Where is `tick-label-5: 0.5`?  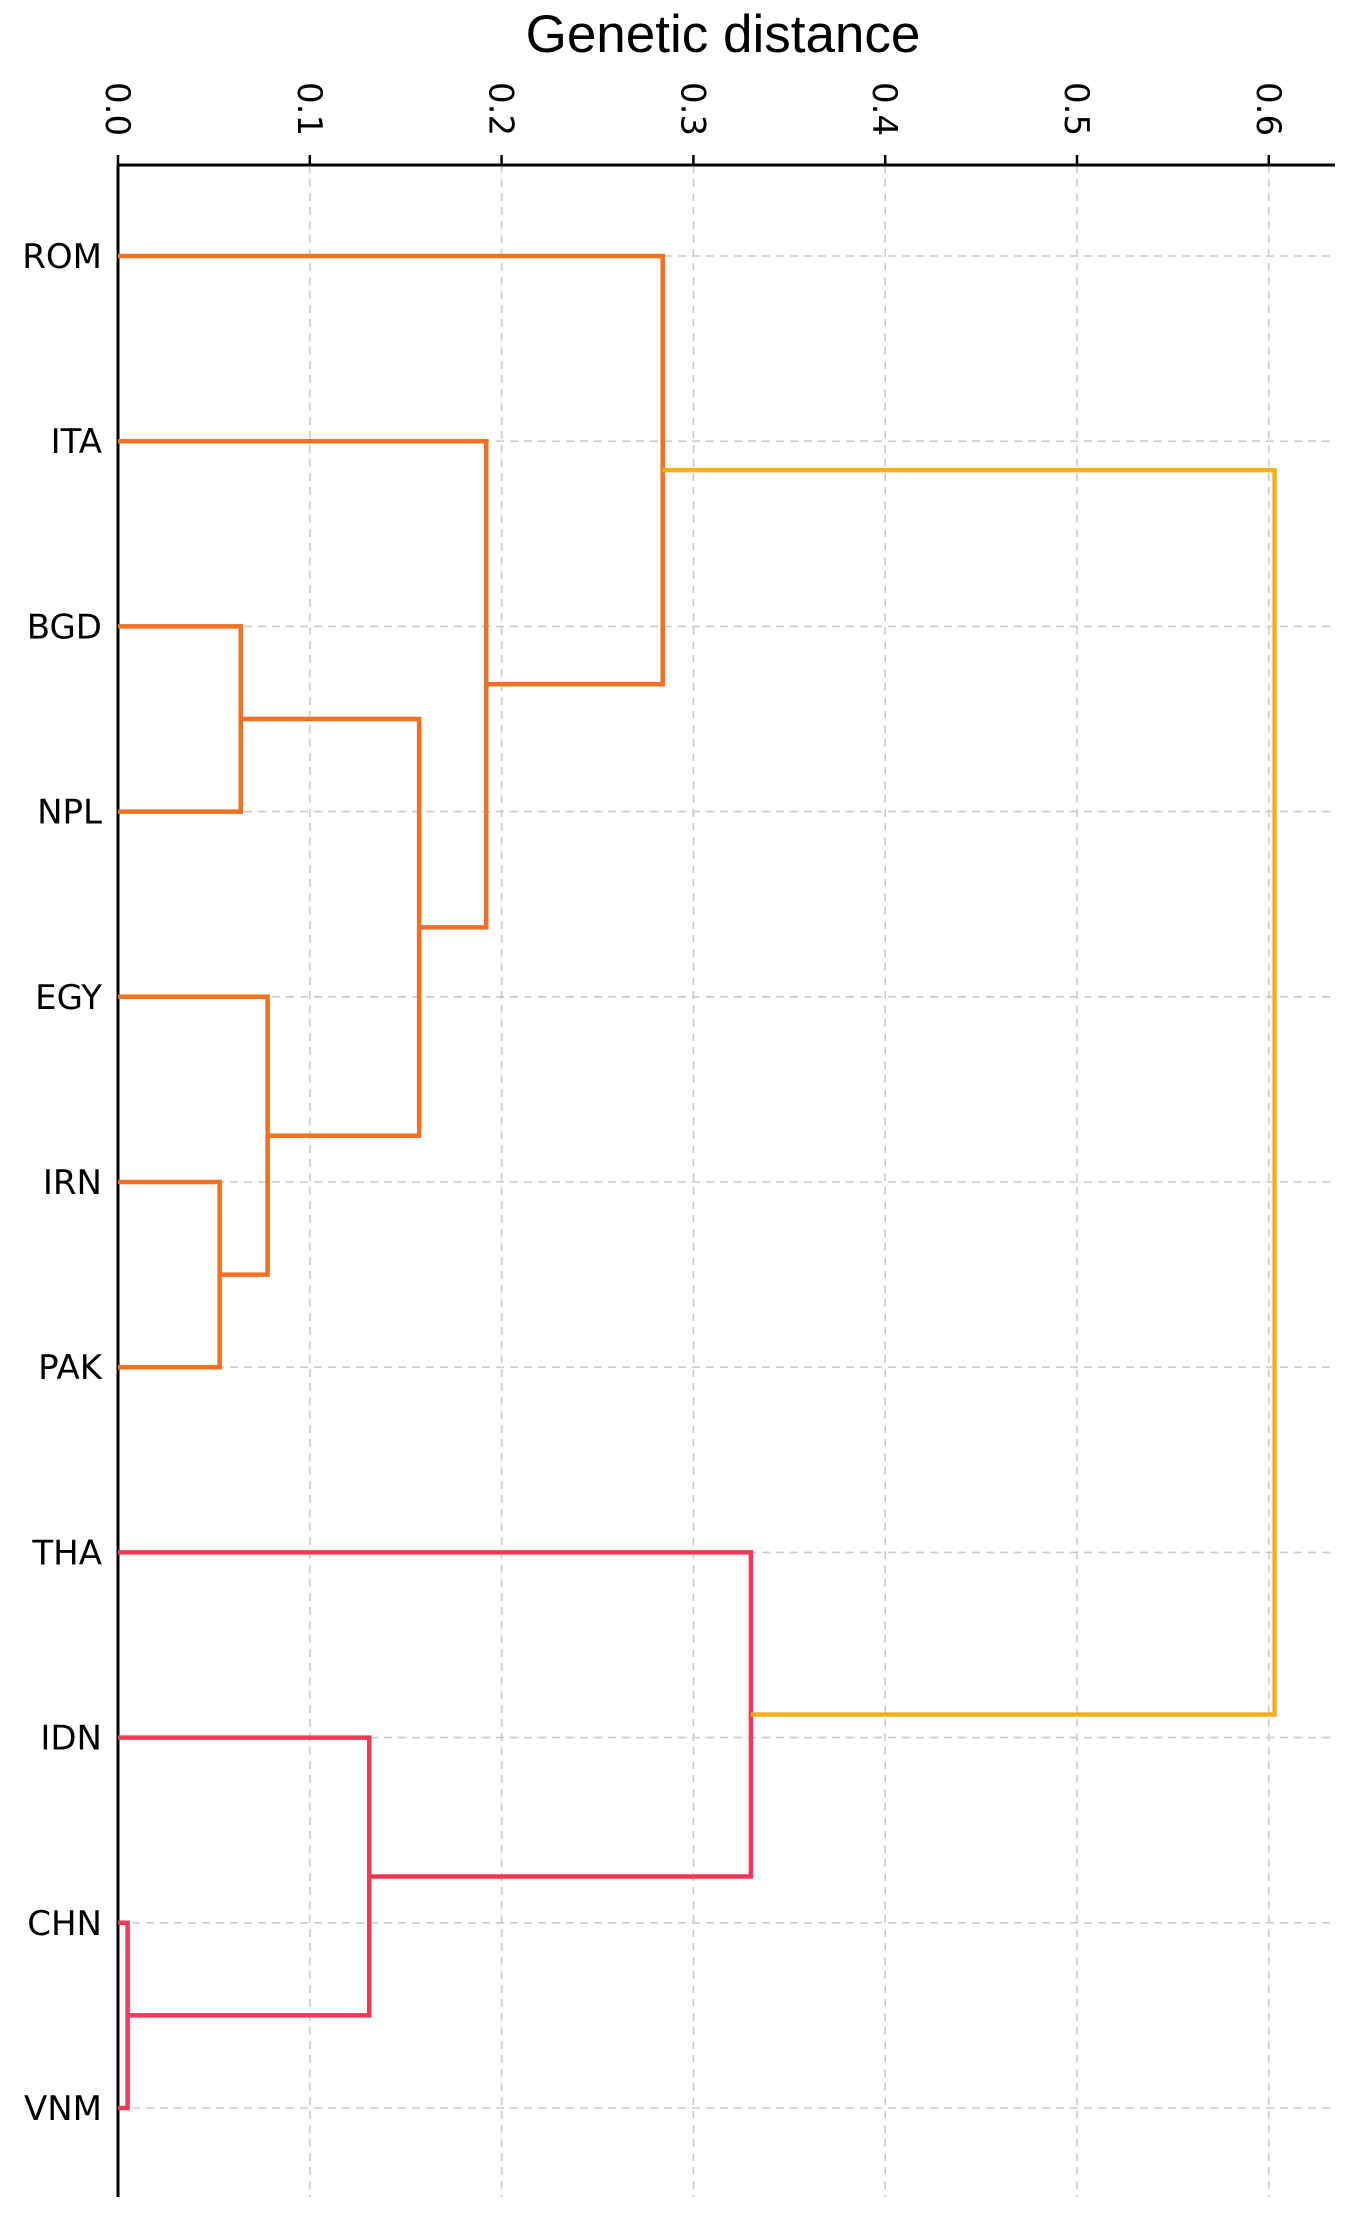
tick-label-5: 0.5 is located at coordinates (1076, 109).